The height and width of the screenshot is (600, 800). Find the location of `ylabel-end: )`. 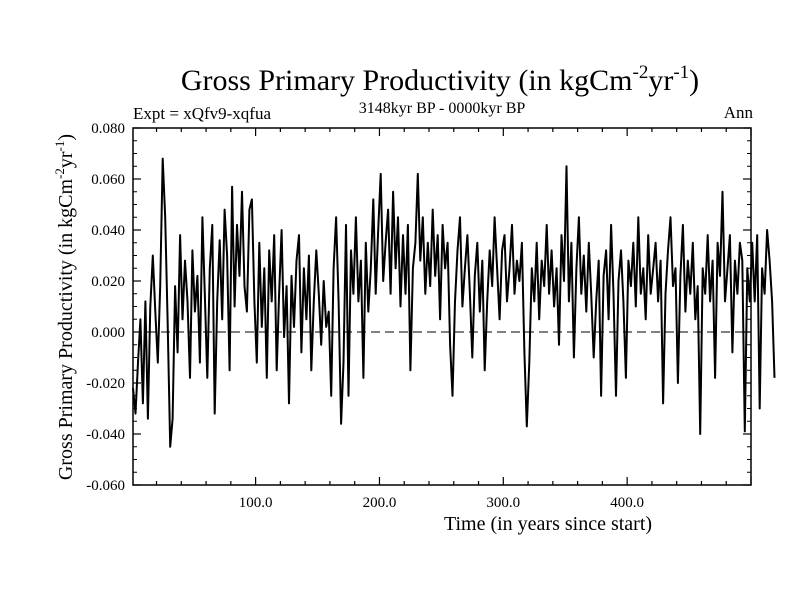

ylabel-end: ) is located at coordinates (66, 137).